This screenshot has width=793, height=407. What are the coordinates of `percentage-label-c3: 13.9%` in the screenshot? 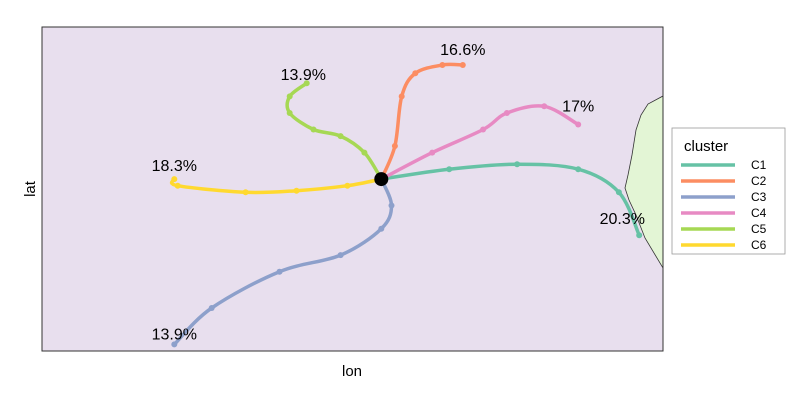 It's located at (174, 335).